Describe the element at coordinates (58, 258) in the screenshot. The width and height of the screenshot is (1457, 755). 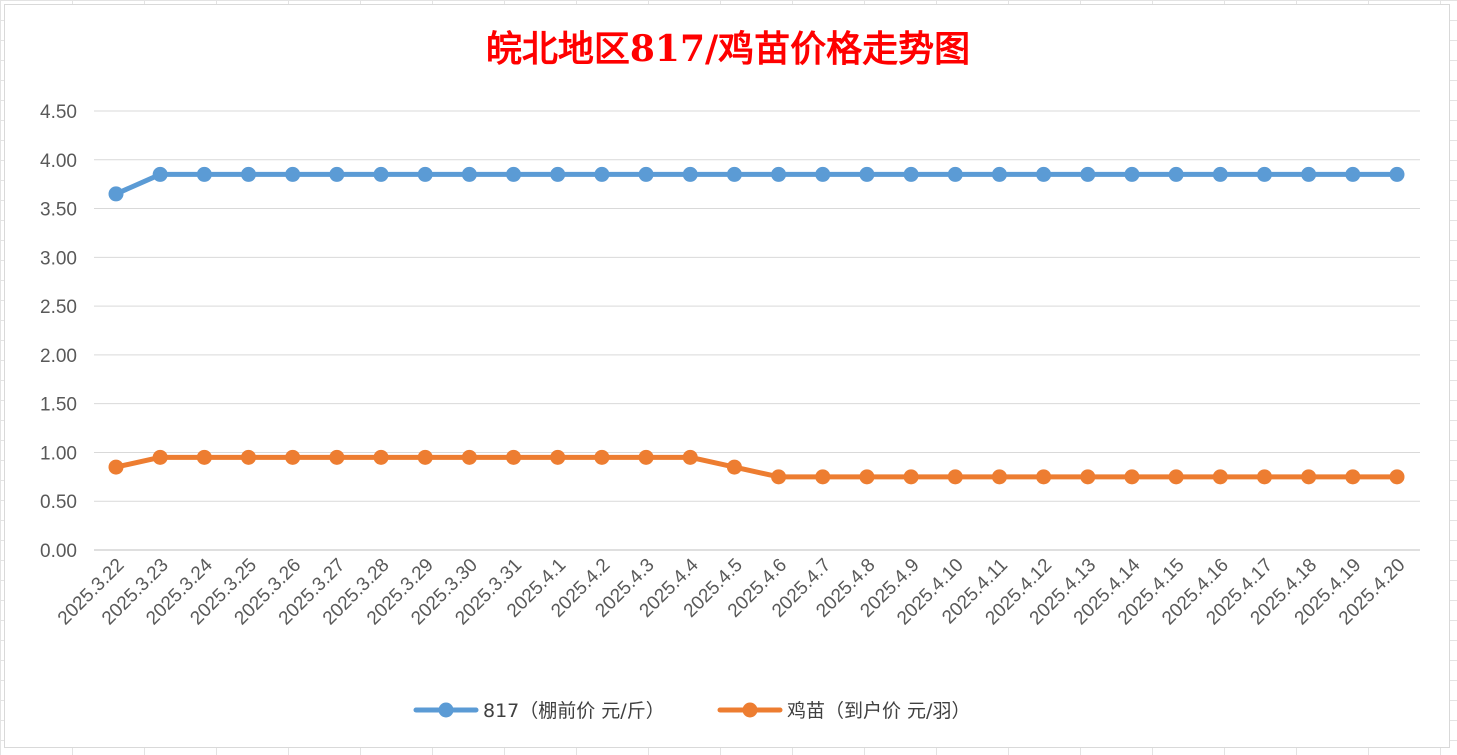
I see `y-tick-label: 3.00` at that location.